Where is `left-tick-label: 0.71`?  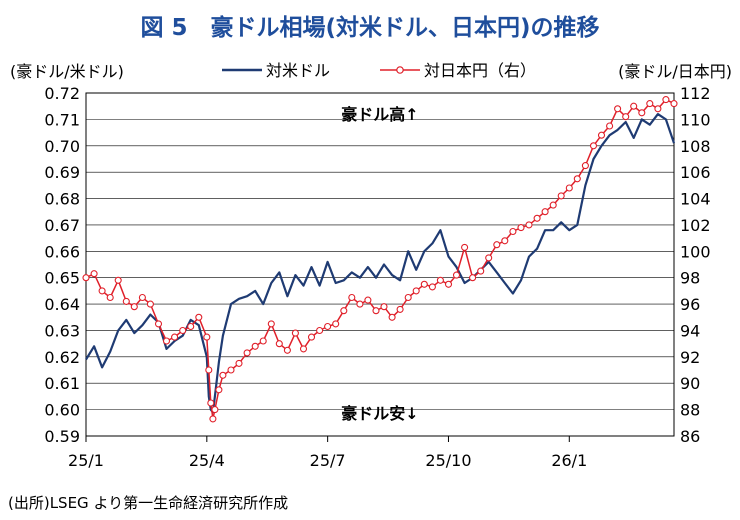
left-tick-label: 0.71 is located at coordinates (62, 119).